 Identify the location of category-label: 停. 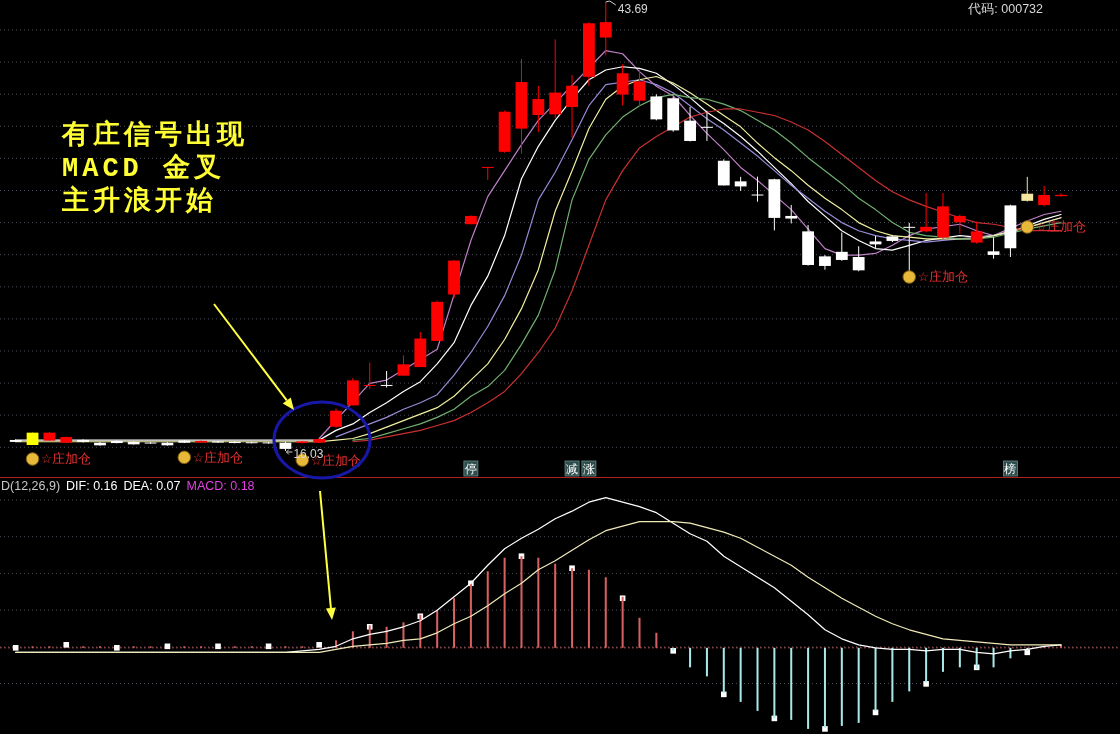
(471, 468).